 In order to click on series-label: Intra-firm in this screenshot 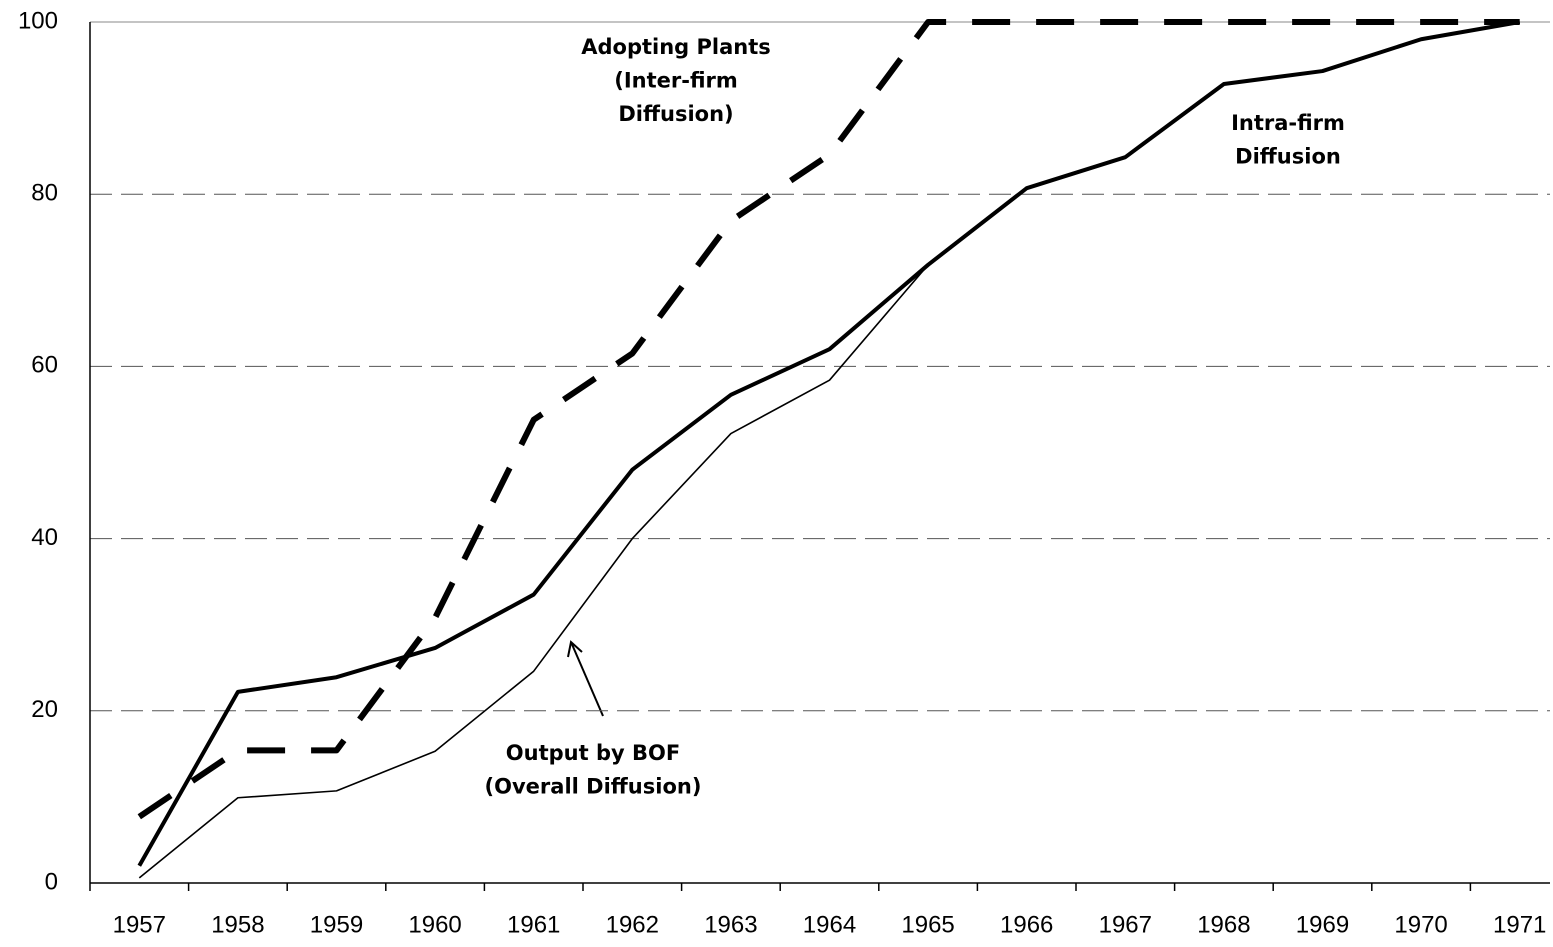, I will do `click(1288, 123)`.